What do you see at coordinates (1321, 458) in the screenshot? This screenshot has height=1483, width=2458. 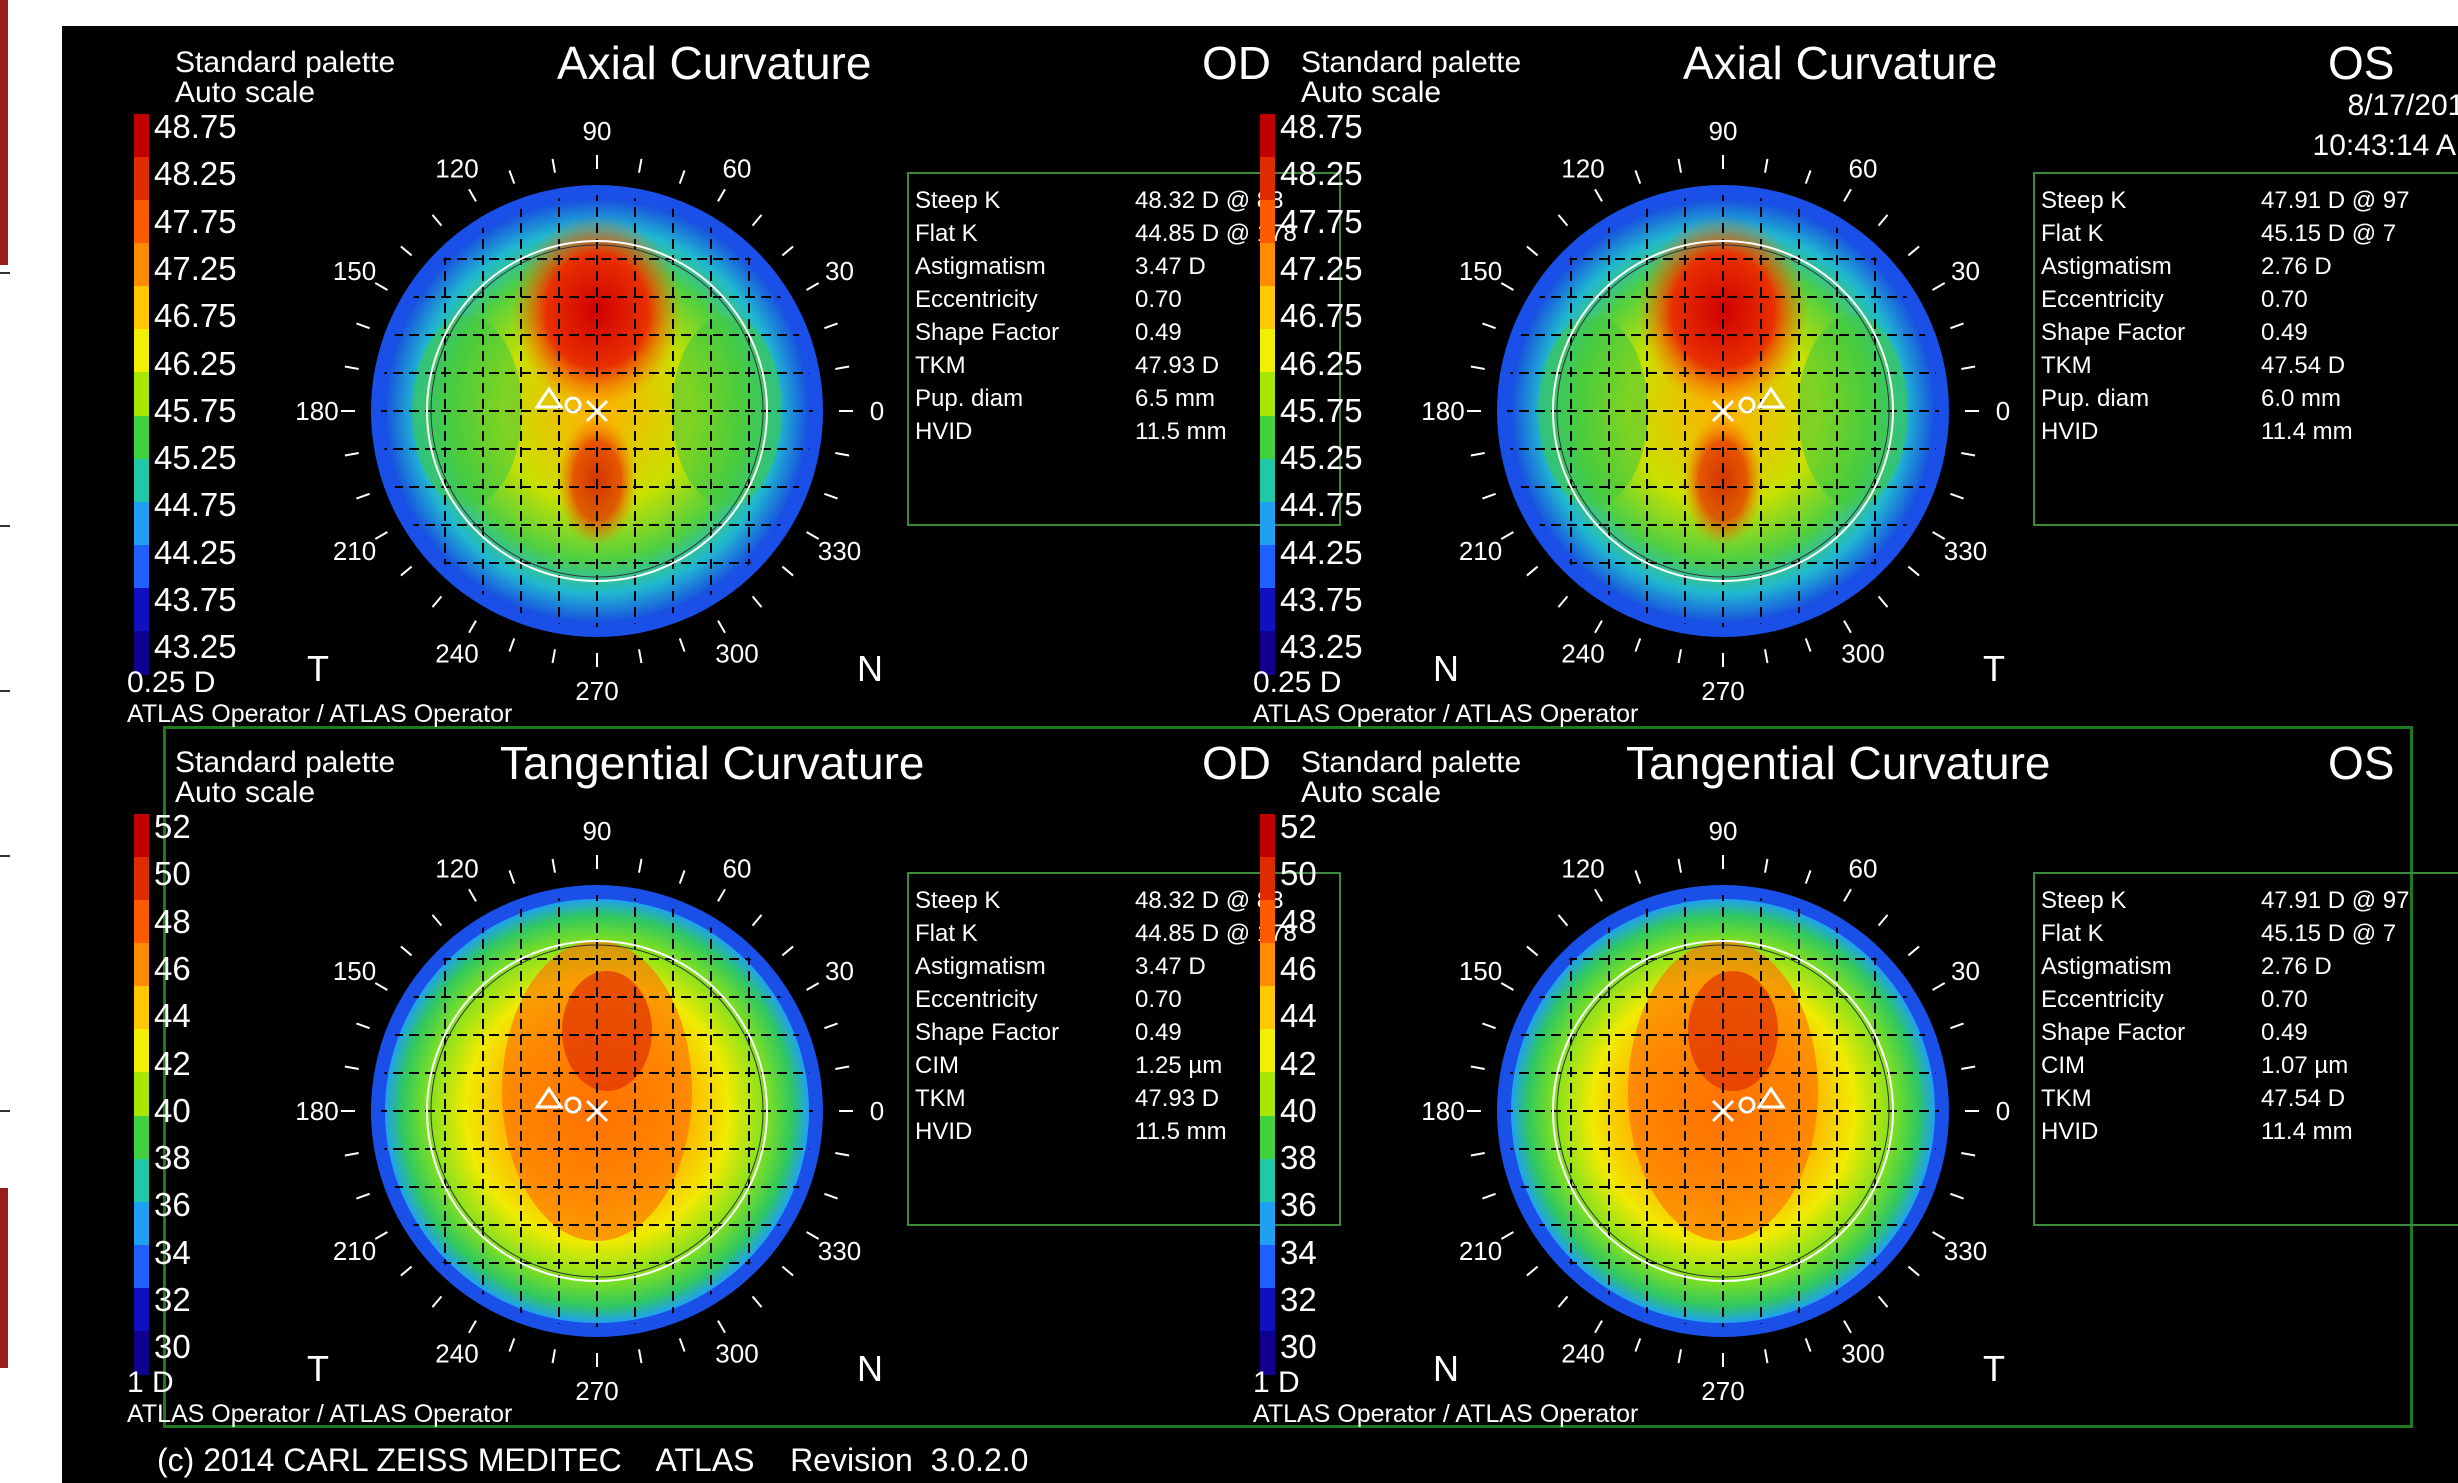 I see `scale-value: 45.25` at bounding box center [1321, 458].